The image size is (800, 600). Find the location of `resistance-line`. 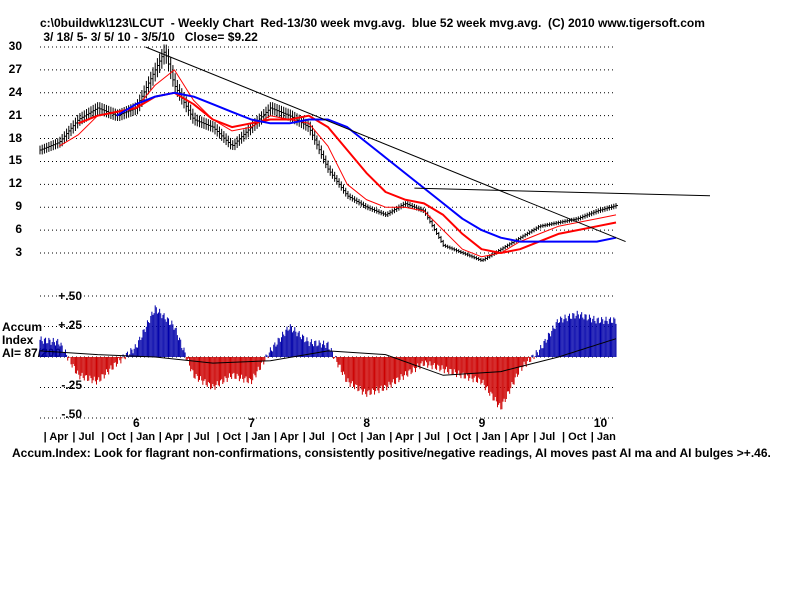

resistance-line is located at coordinates (562, 192).